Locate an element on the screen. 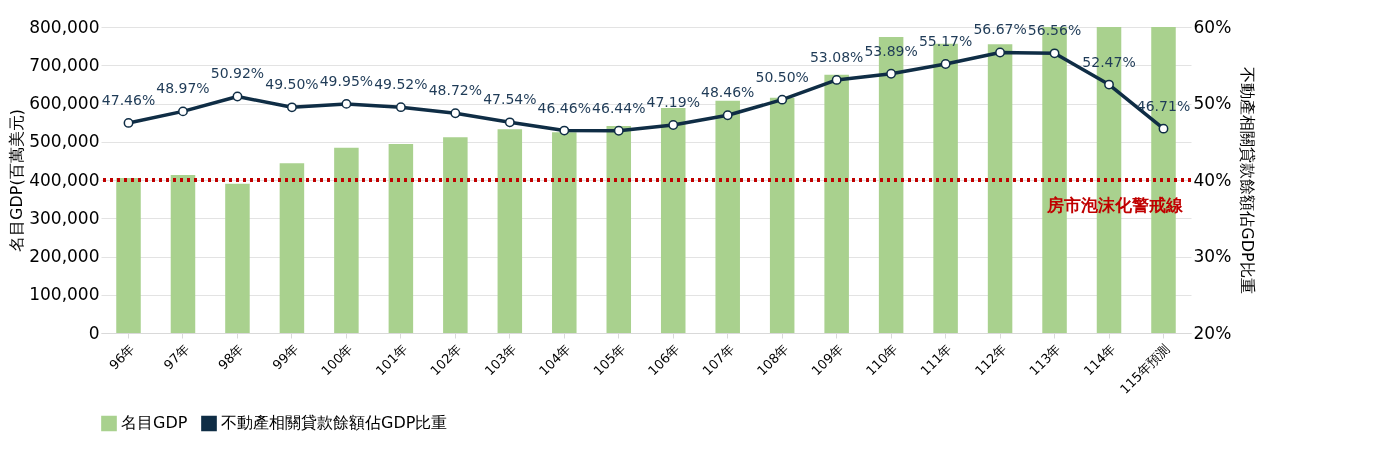 This screenshot has width=1380, height=452. data-label: 47.54% is located at coordinates (510, 99).